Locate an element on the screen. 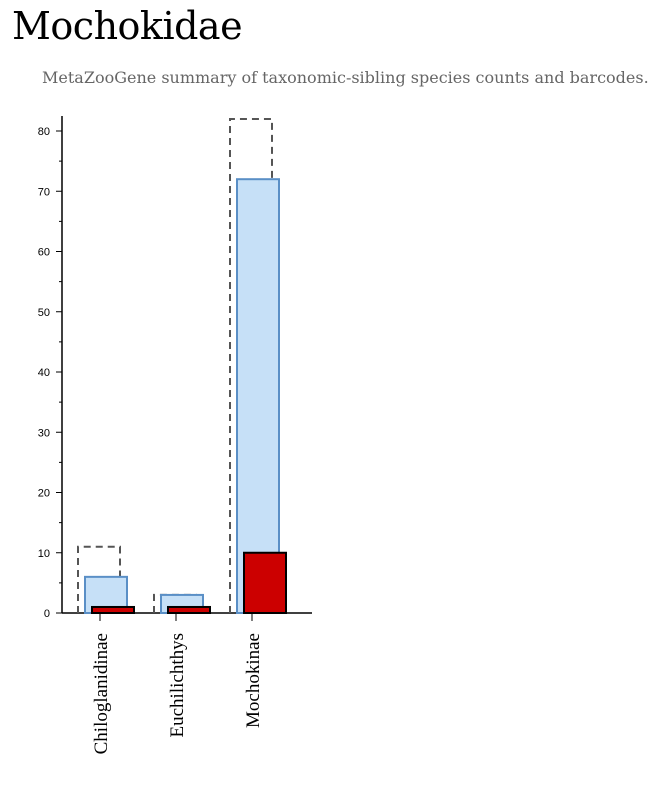 Image resolution: width=667 pixels, height=800 pixels. y-tick-label: 10 is located at coordinates (44, 554).